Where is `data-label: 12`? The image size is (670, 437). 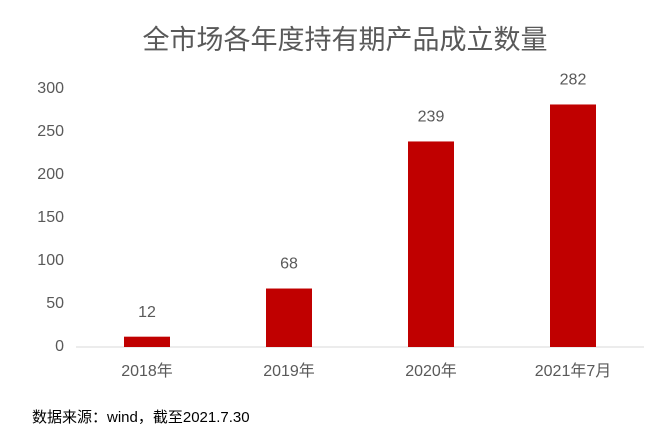
data-label: 12 is located at coordinates (147, 312).